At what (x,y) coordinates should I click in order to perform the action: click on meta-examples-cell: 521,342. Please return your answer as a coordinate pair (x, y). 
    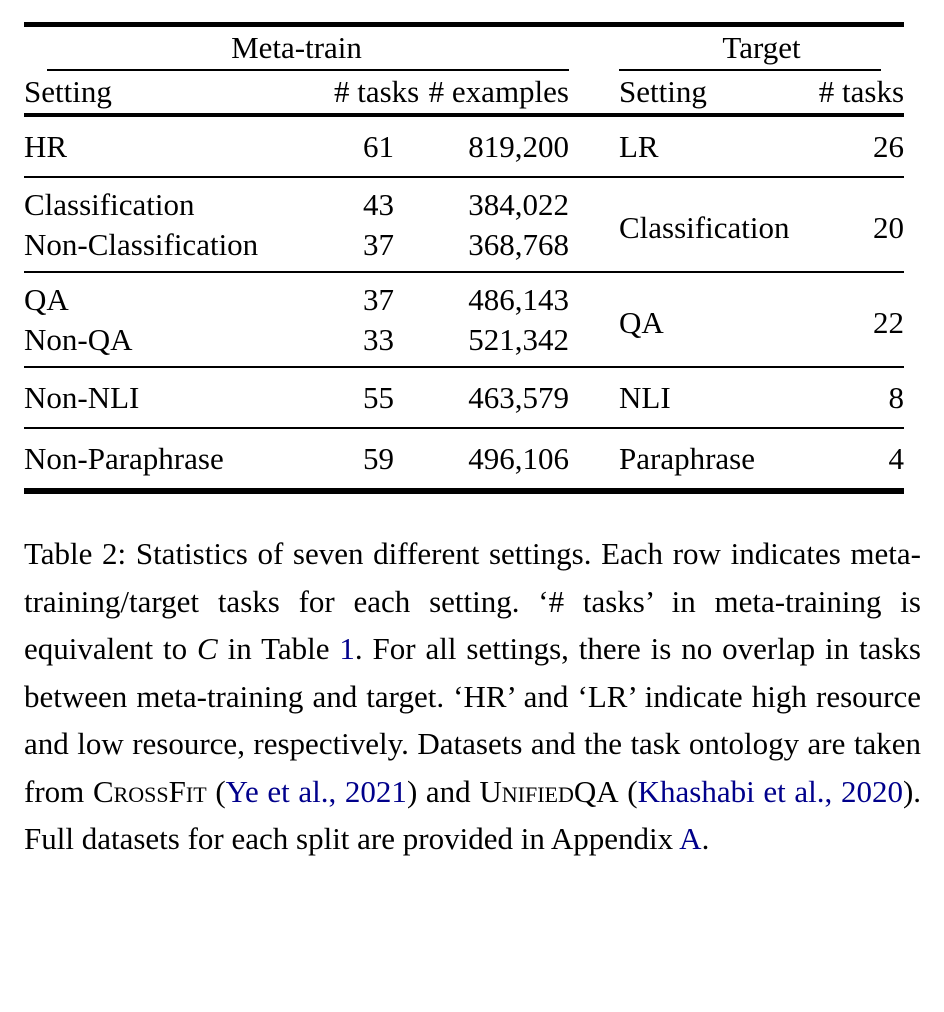
    Looking at the image, I should click on (518, 339).